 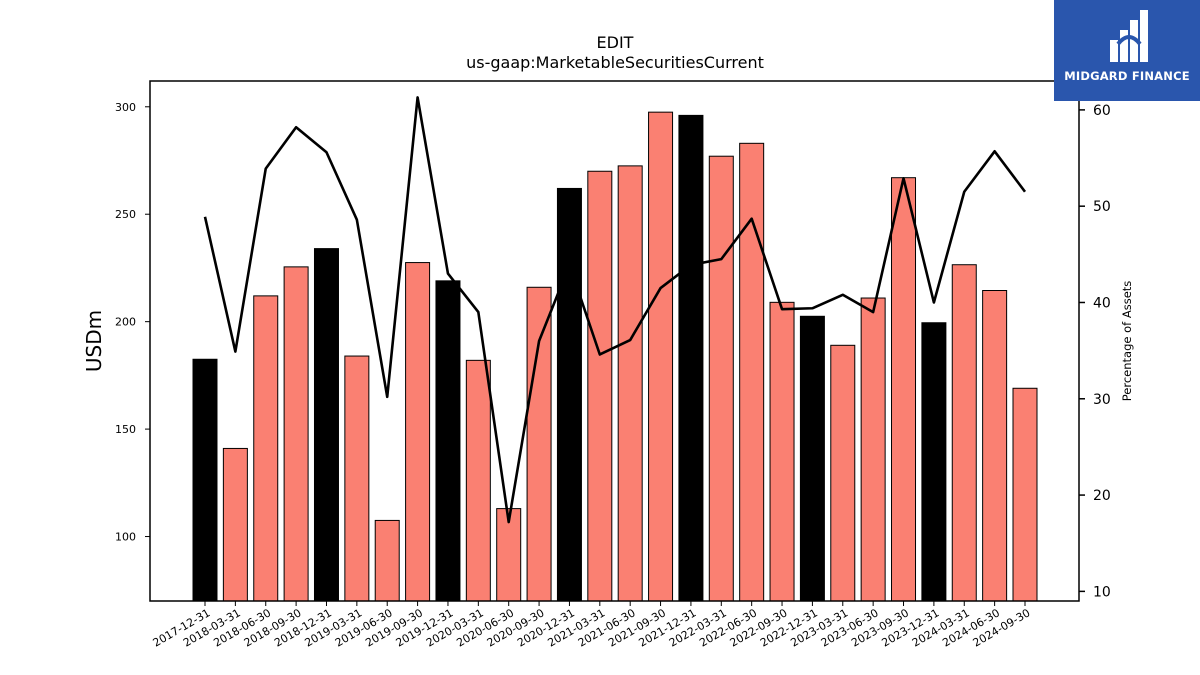 I want to click on left-tick-label: 300, so click(x=125, y=107).